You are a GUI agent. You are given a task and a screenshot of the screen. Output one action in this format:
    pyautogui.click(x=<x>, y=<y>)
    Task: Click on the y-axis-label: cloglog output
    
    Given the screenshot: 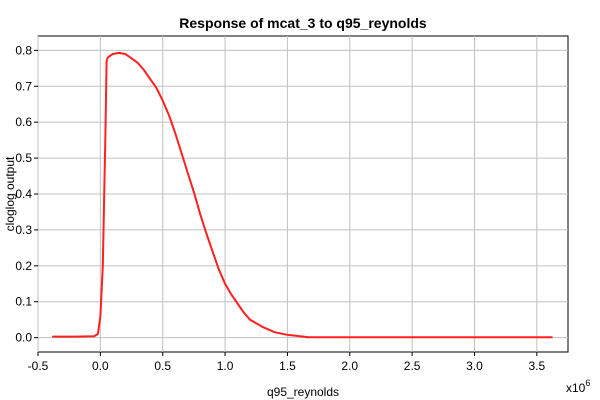 What is the action you would take?
    pyautogui.click(x=10, y=193)
    